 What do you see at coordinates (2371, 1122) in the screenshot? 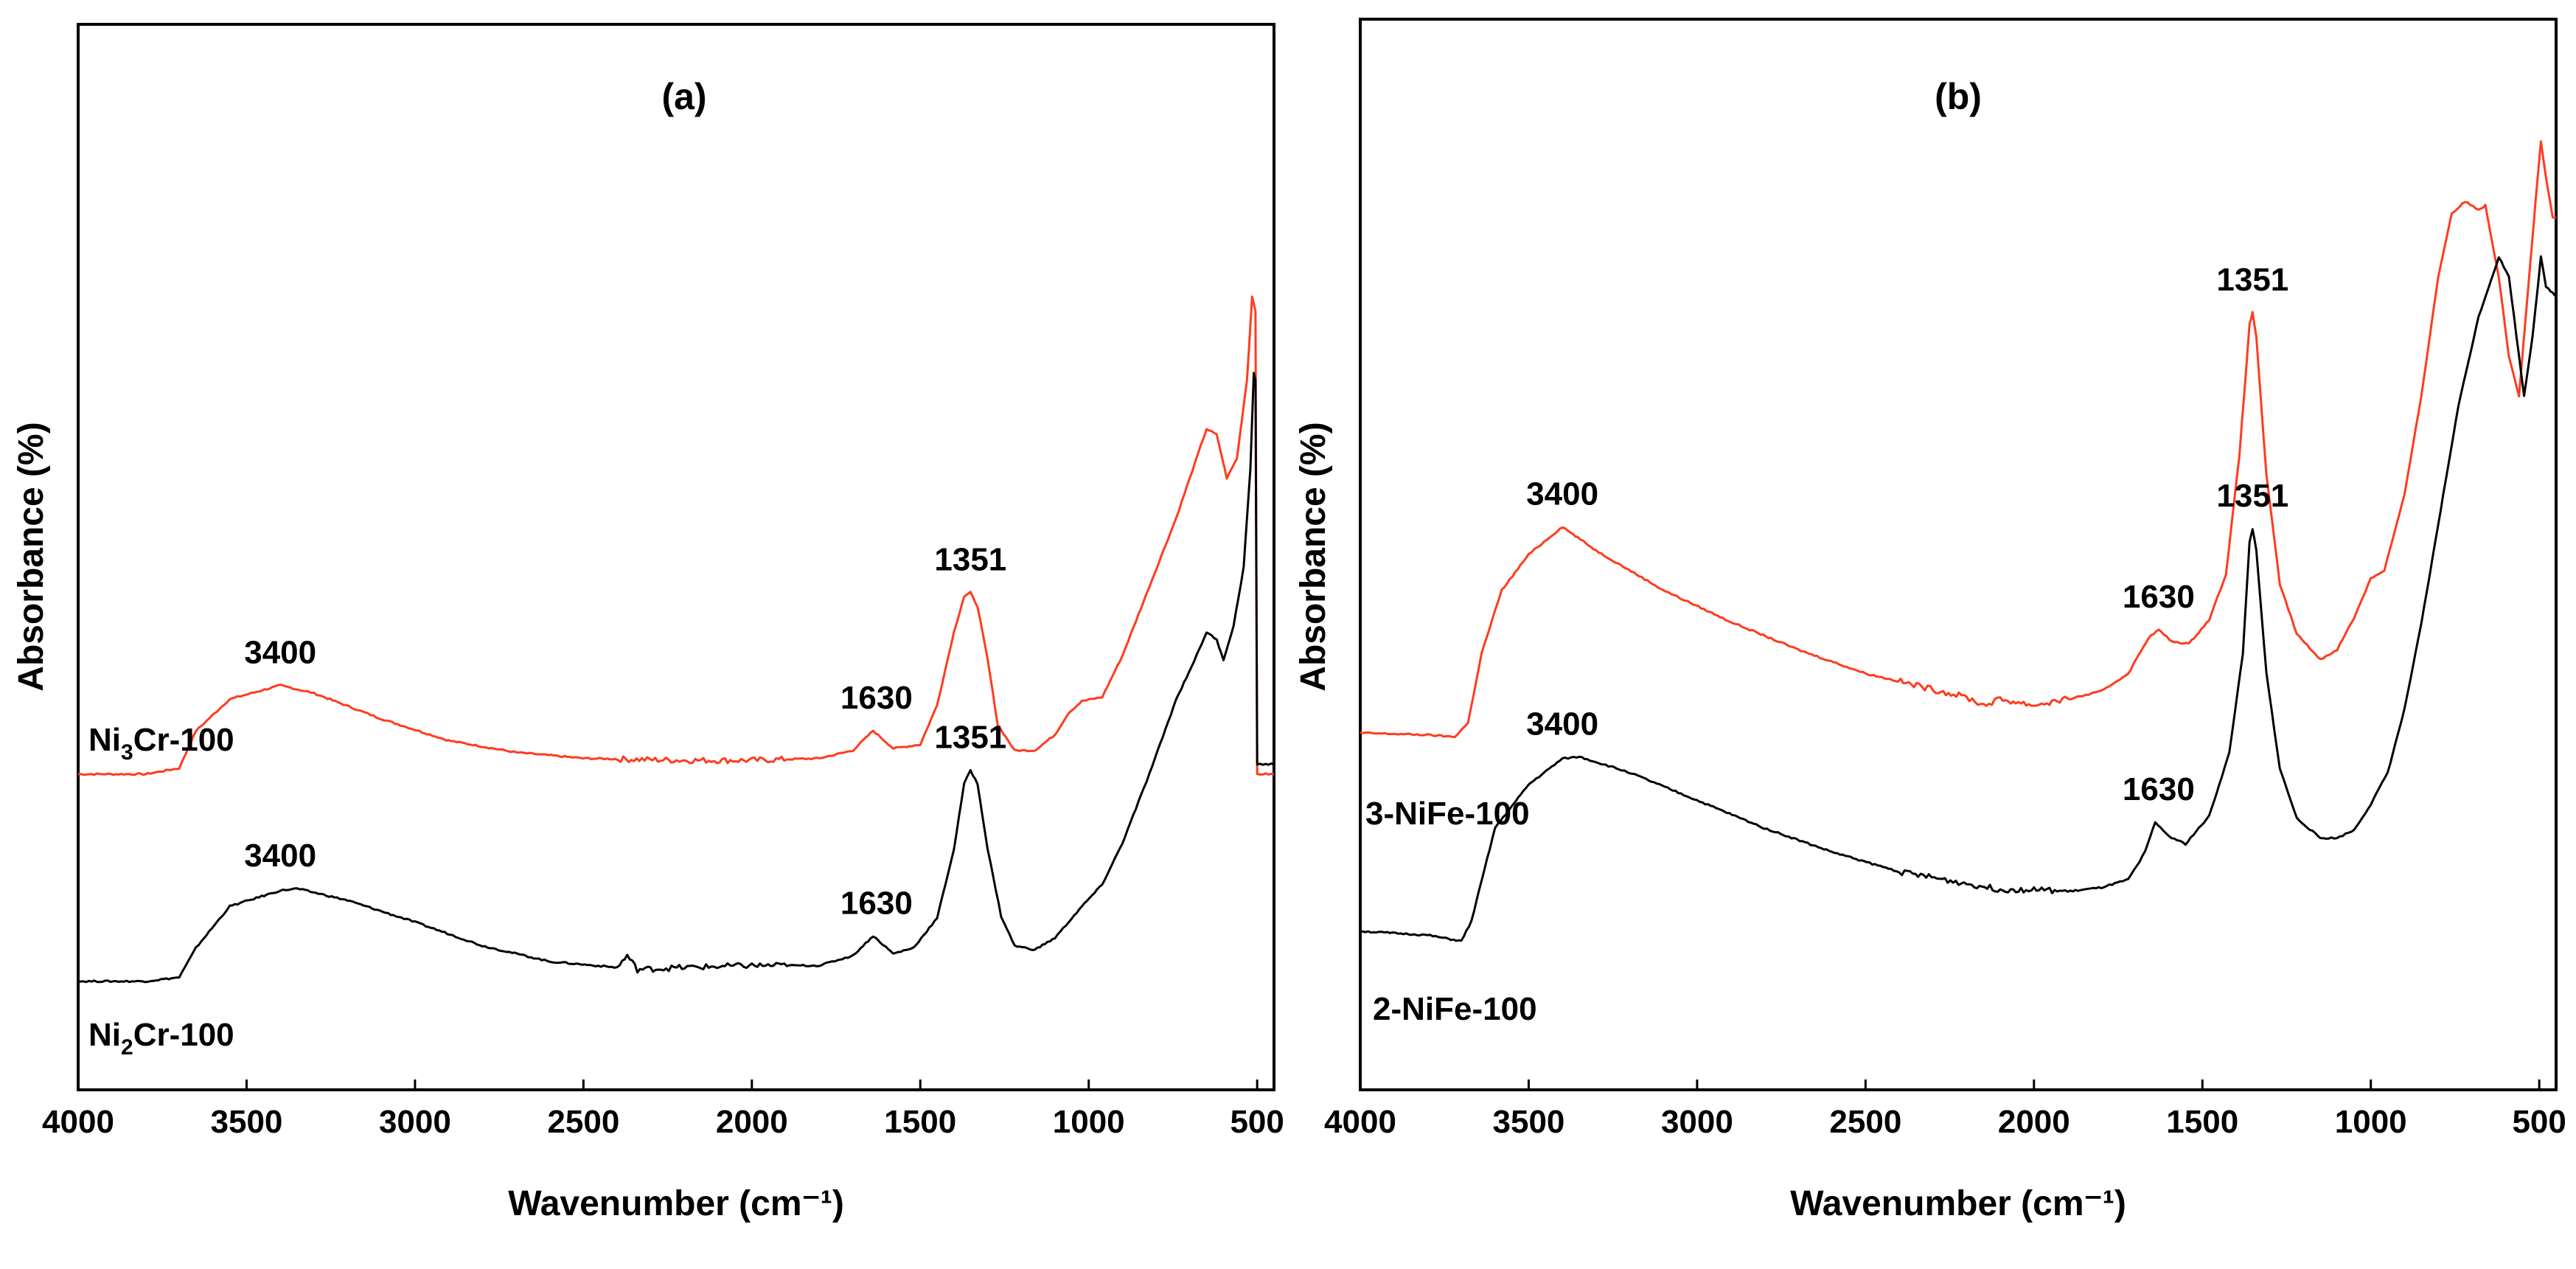
I see `x-tick-label-b-1000: 1000` at bounding box center [2371, 1122].